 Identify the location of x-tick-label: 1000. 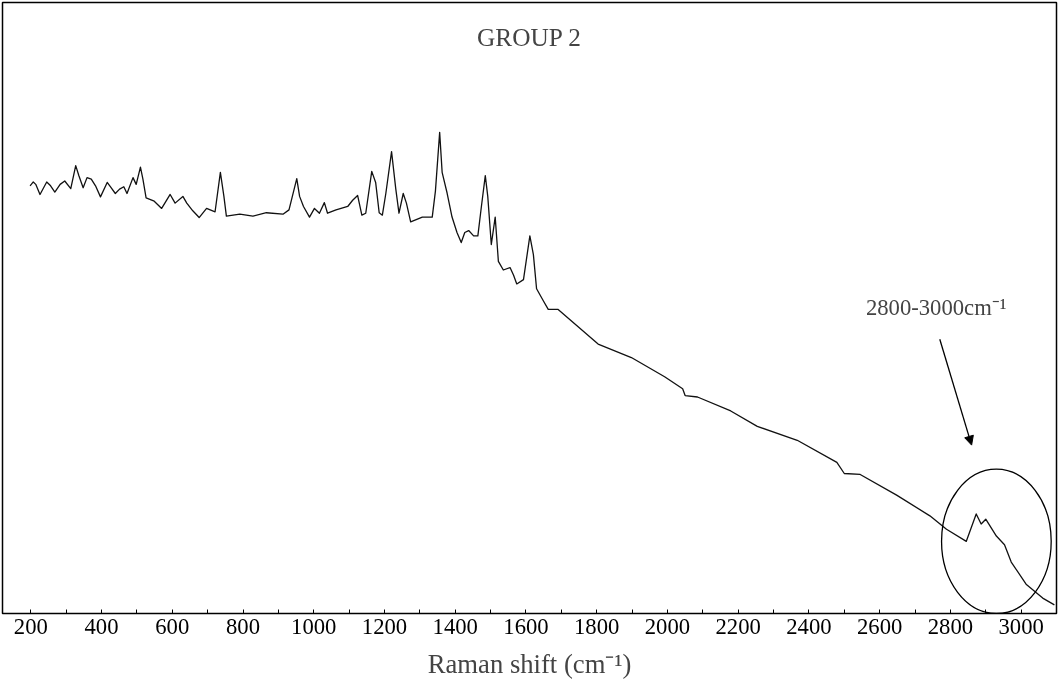
(314, 626).